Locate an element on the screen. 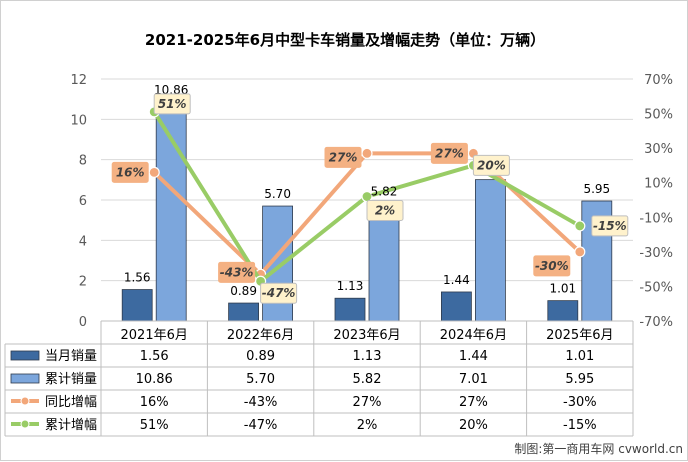 This screenshot has height=462, width=688. table-cell: 20% is located at coordinates (473, 425).